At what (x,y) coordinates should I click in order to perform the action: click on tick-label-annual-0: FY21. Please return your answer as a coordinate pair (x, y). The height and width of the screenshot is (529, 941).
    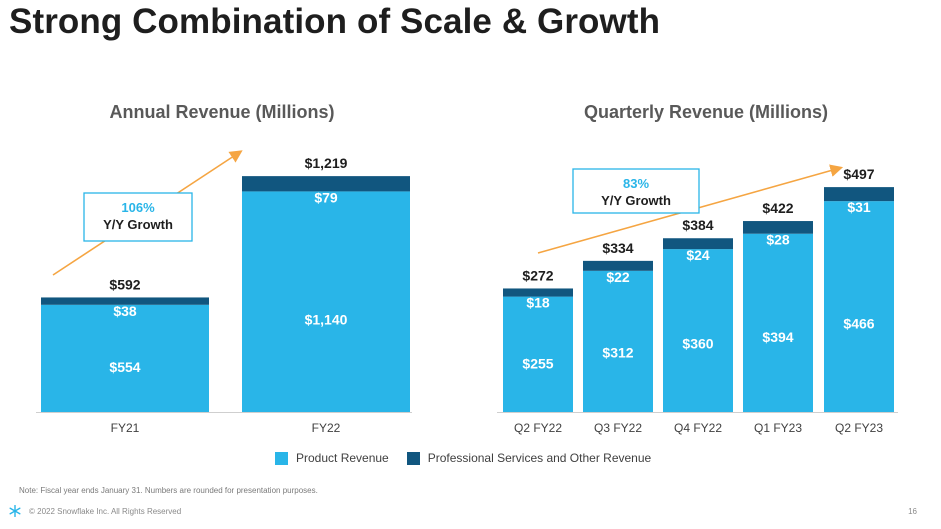
    Looking at the image, I should click on (125, 428).